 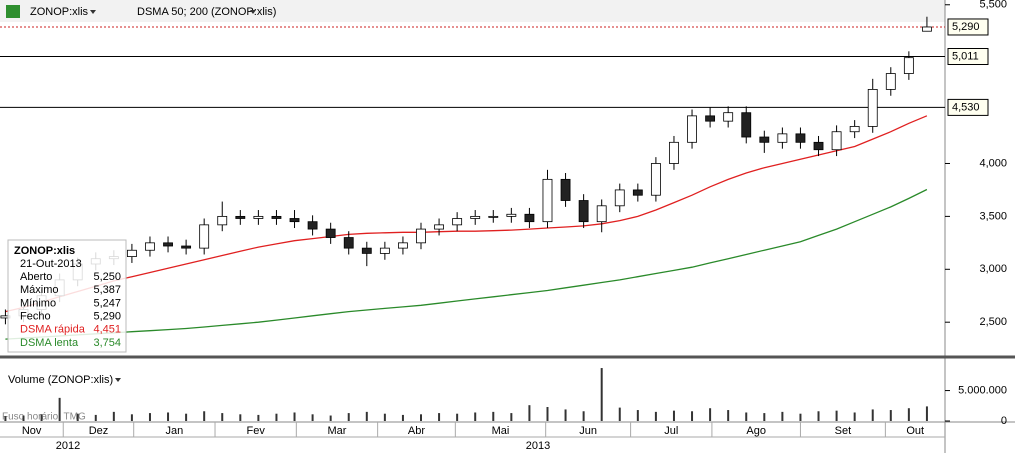 What do you see at coordinates (472, 11) in the screenshot?
I see `toolbar` at bounding box center [472, 11].